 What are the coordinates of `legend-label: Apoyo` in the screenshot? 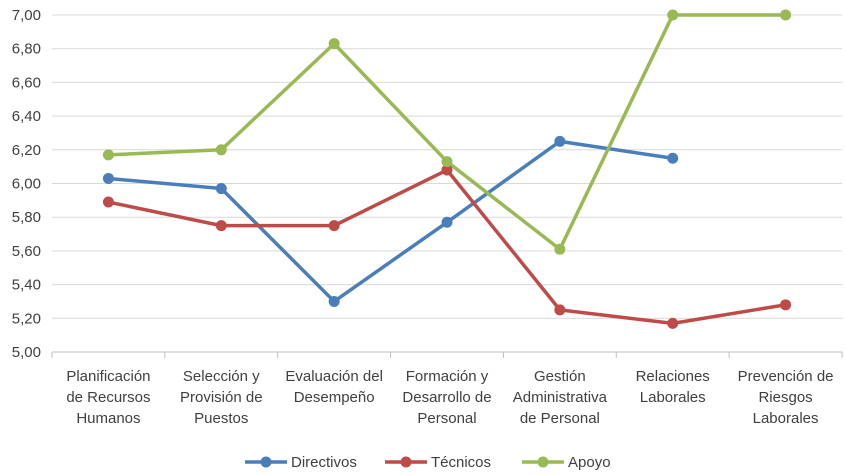 It's located at (589, 462).